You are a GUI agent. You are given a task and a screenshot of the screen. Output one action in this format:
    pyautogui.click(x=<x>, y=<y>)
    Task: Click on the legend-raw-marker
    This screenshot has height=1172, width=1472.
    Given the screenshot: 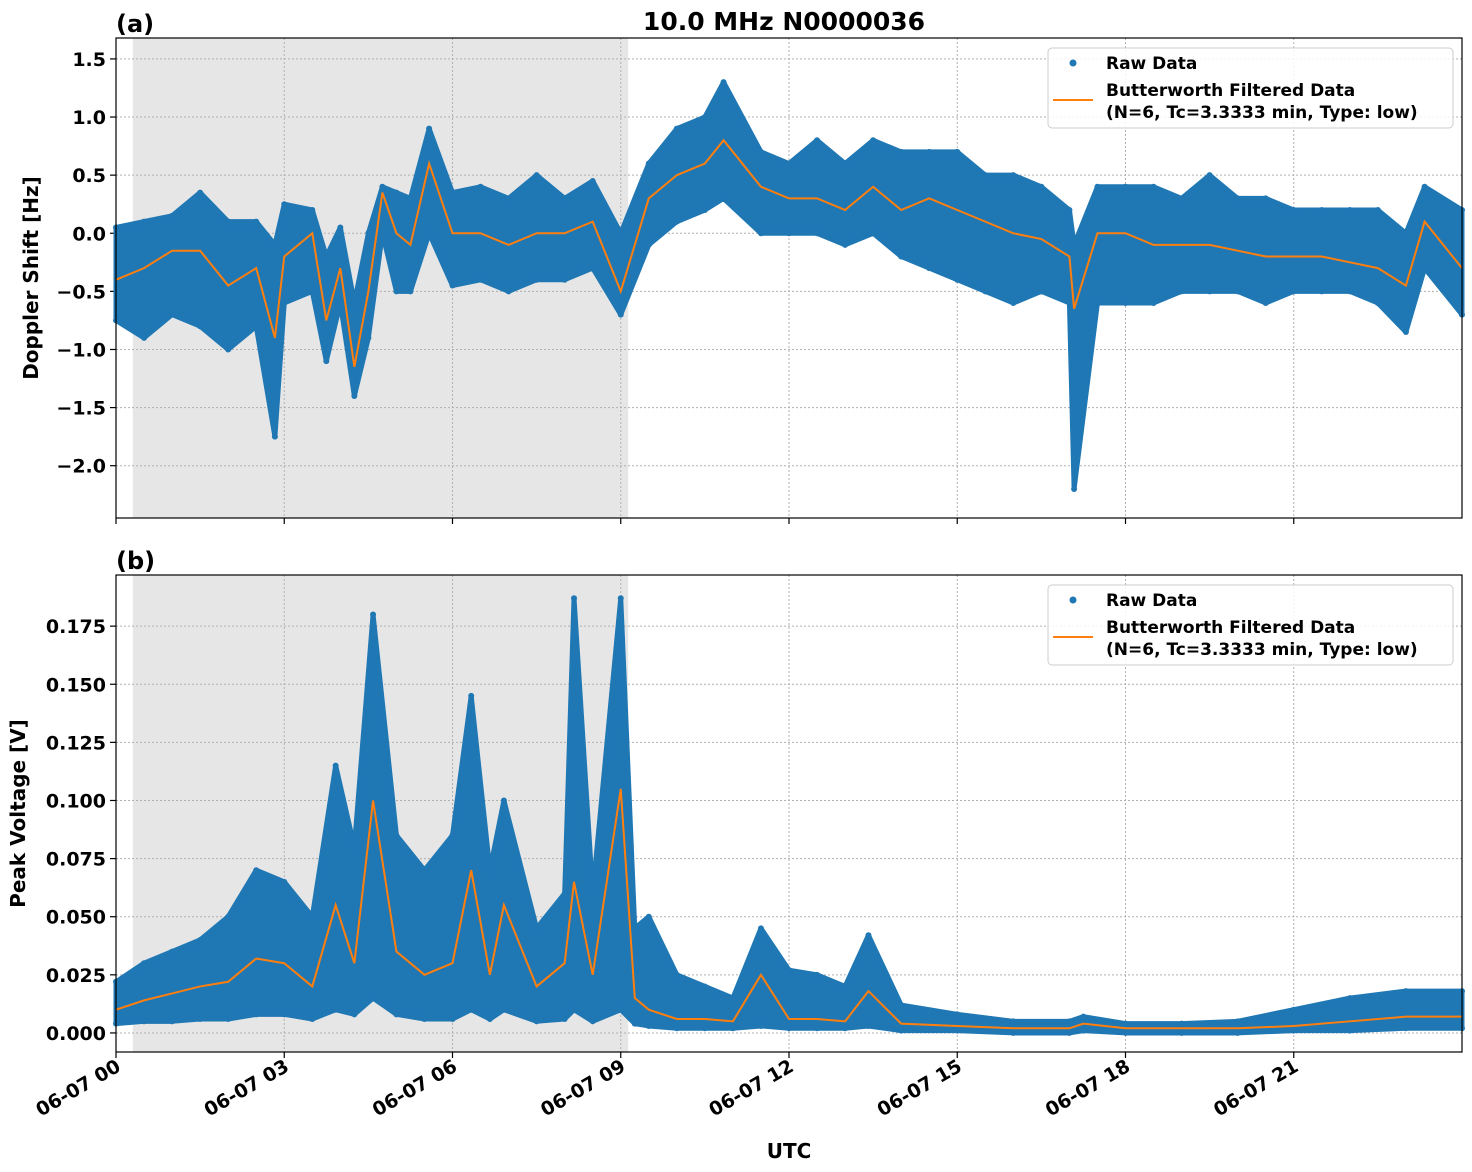 What is the action you would take?
    pyautogui.click(x=1073, y=63)
    